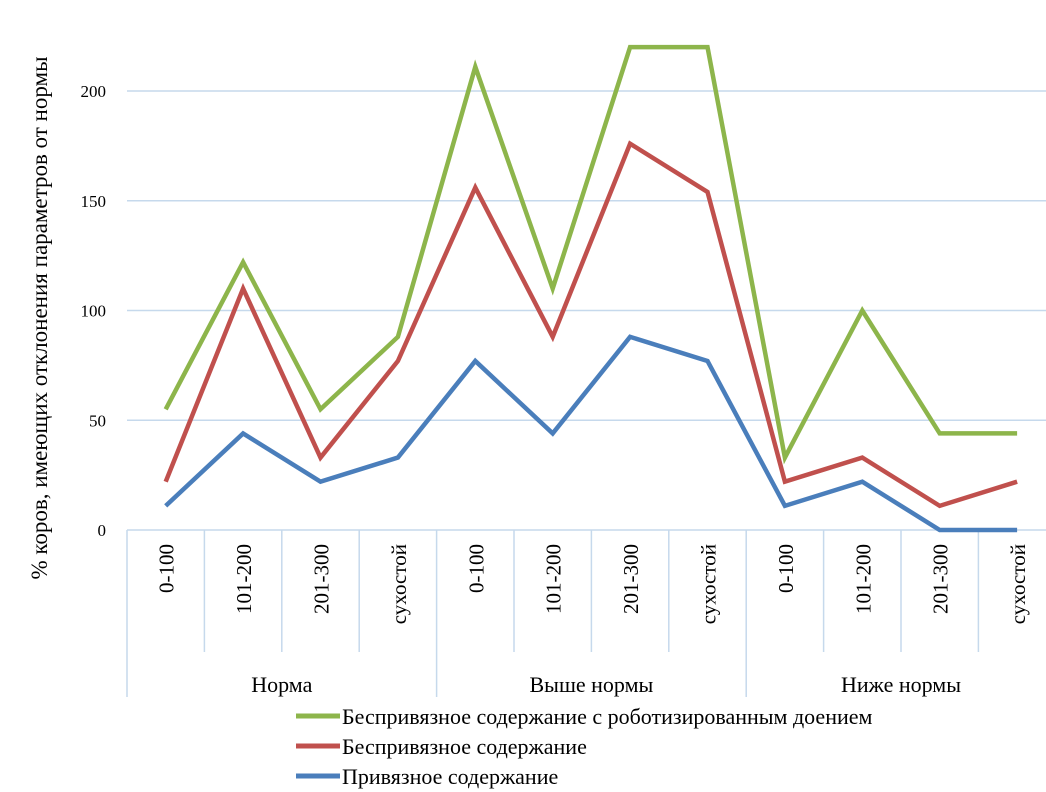 The height and width of the screenshot is (792, 1046). What do you see at coordinates (591, 684) in the screenshot?
I see `group-label: Выше нормы` at bounding box center [591, 684].